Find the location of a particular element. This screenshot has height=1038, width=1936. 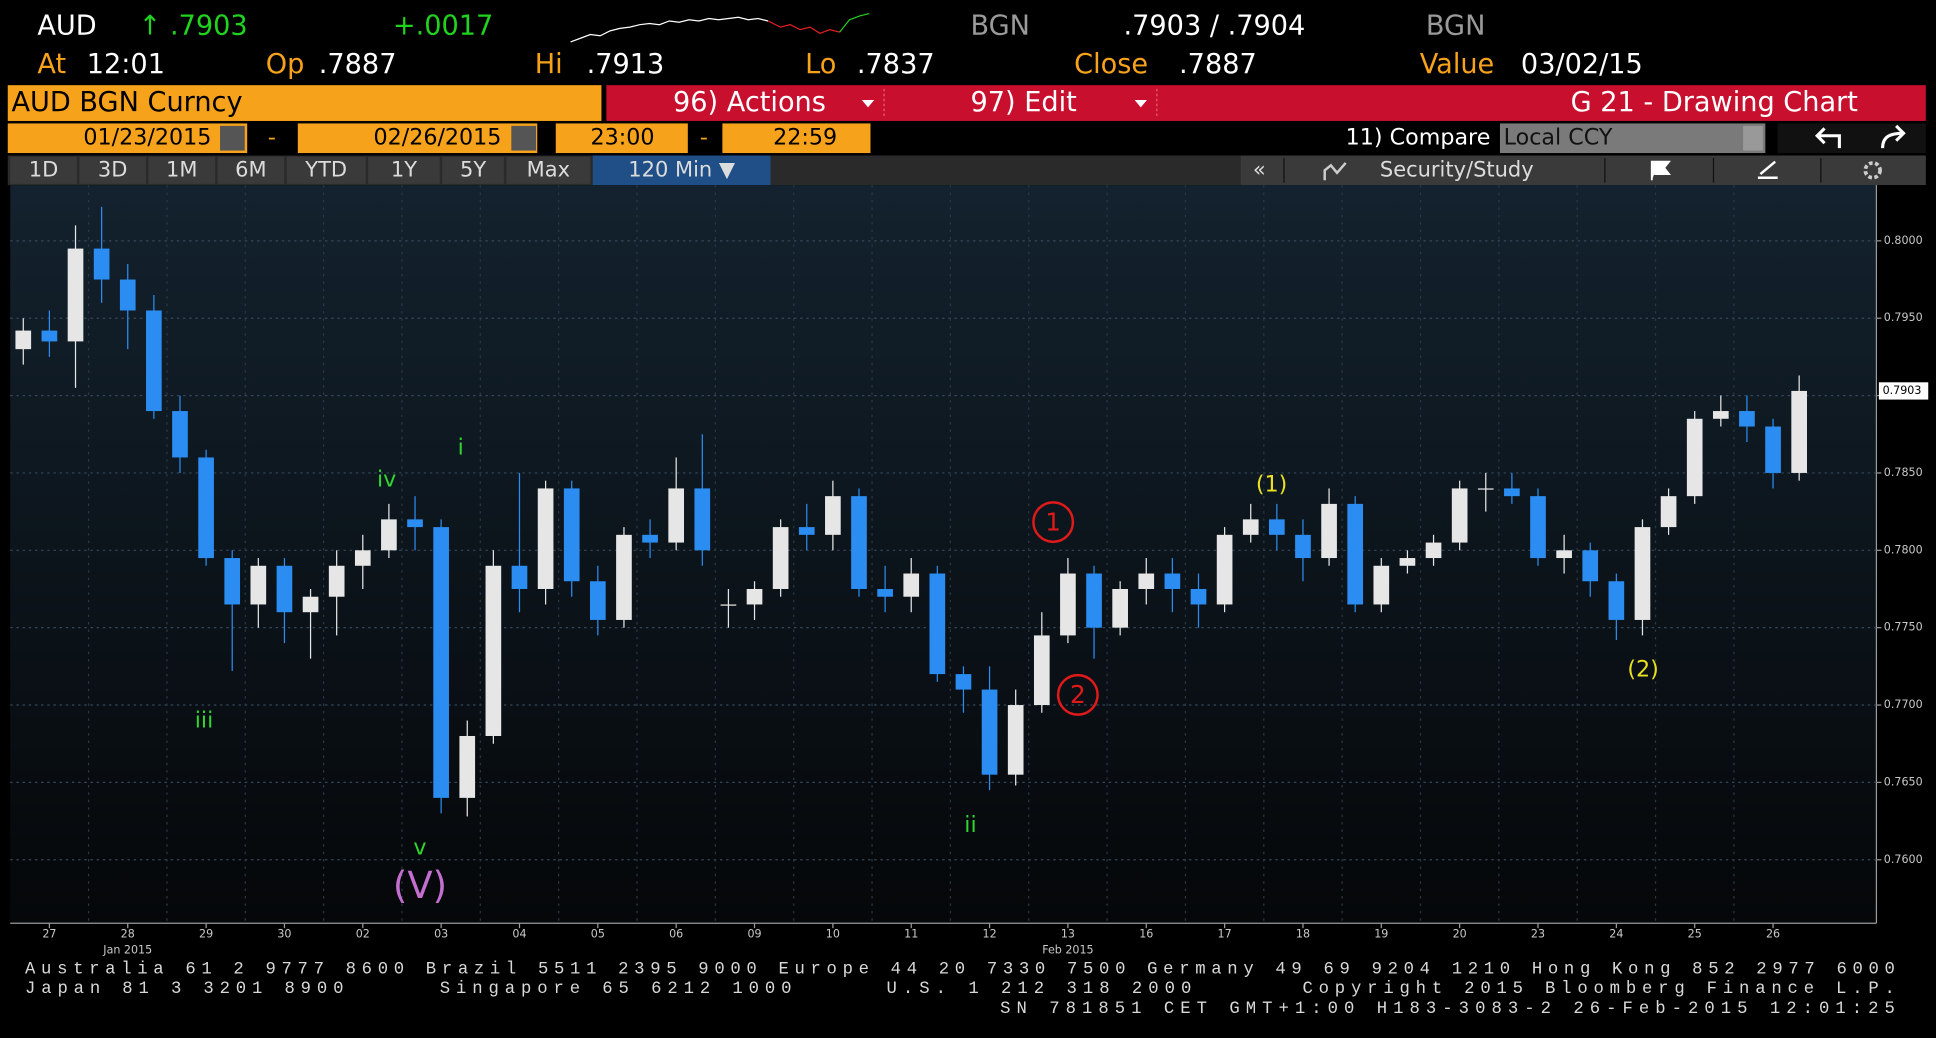

currency-field is located at coordinates (1632, 138).